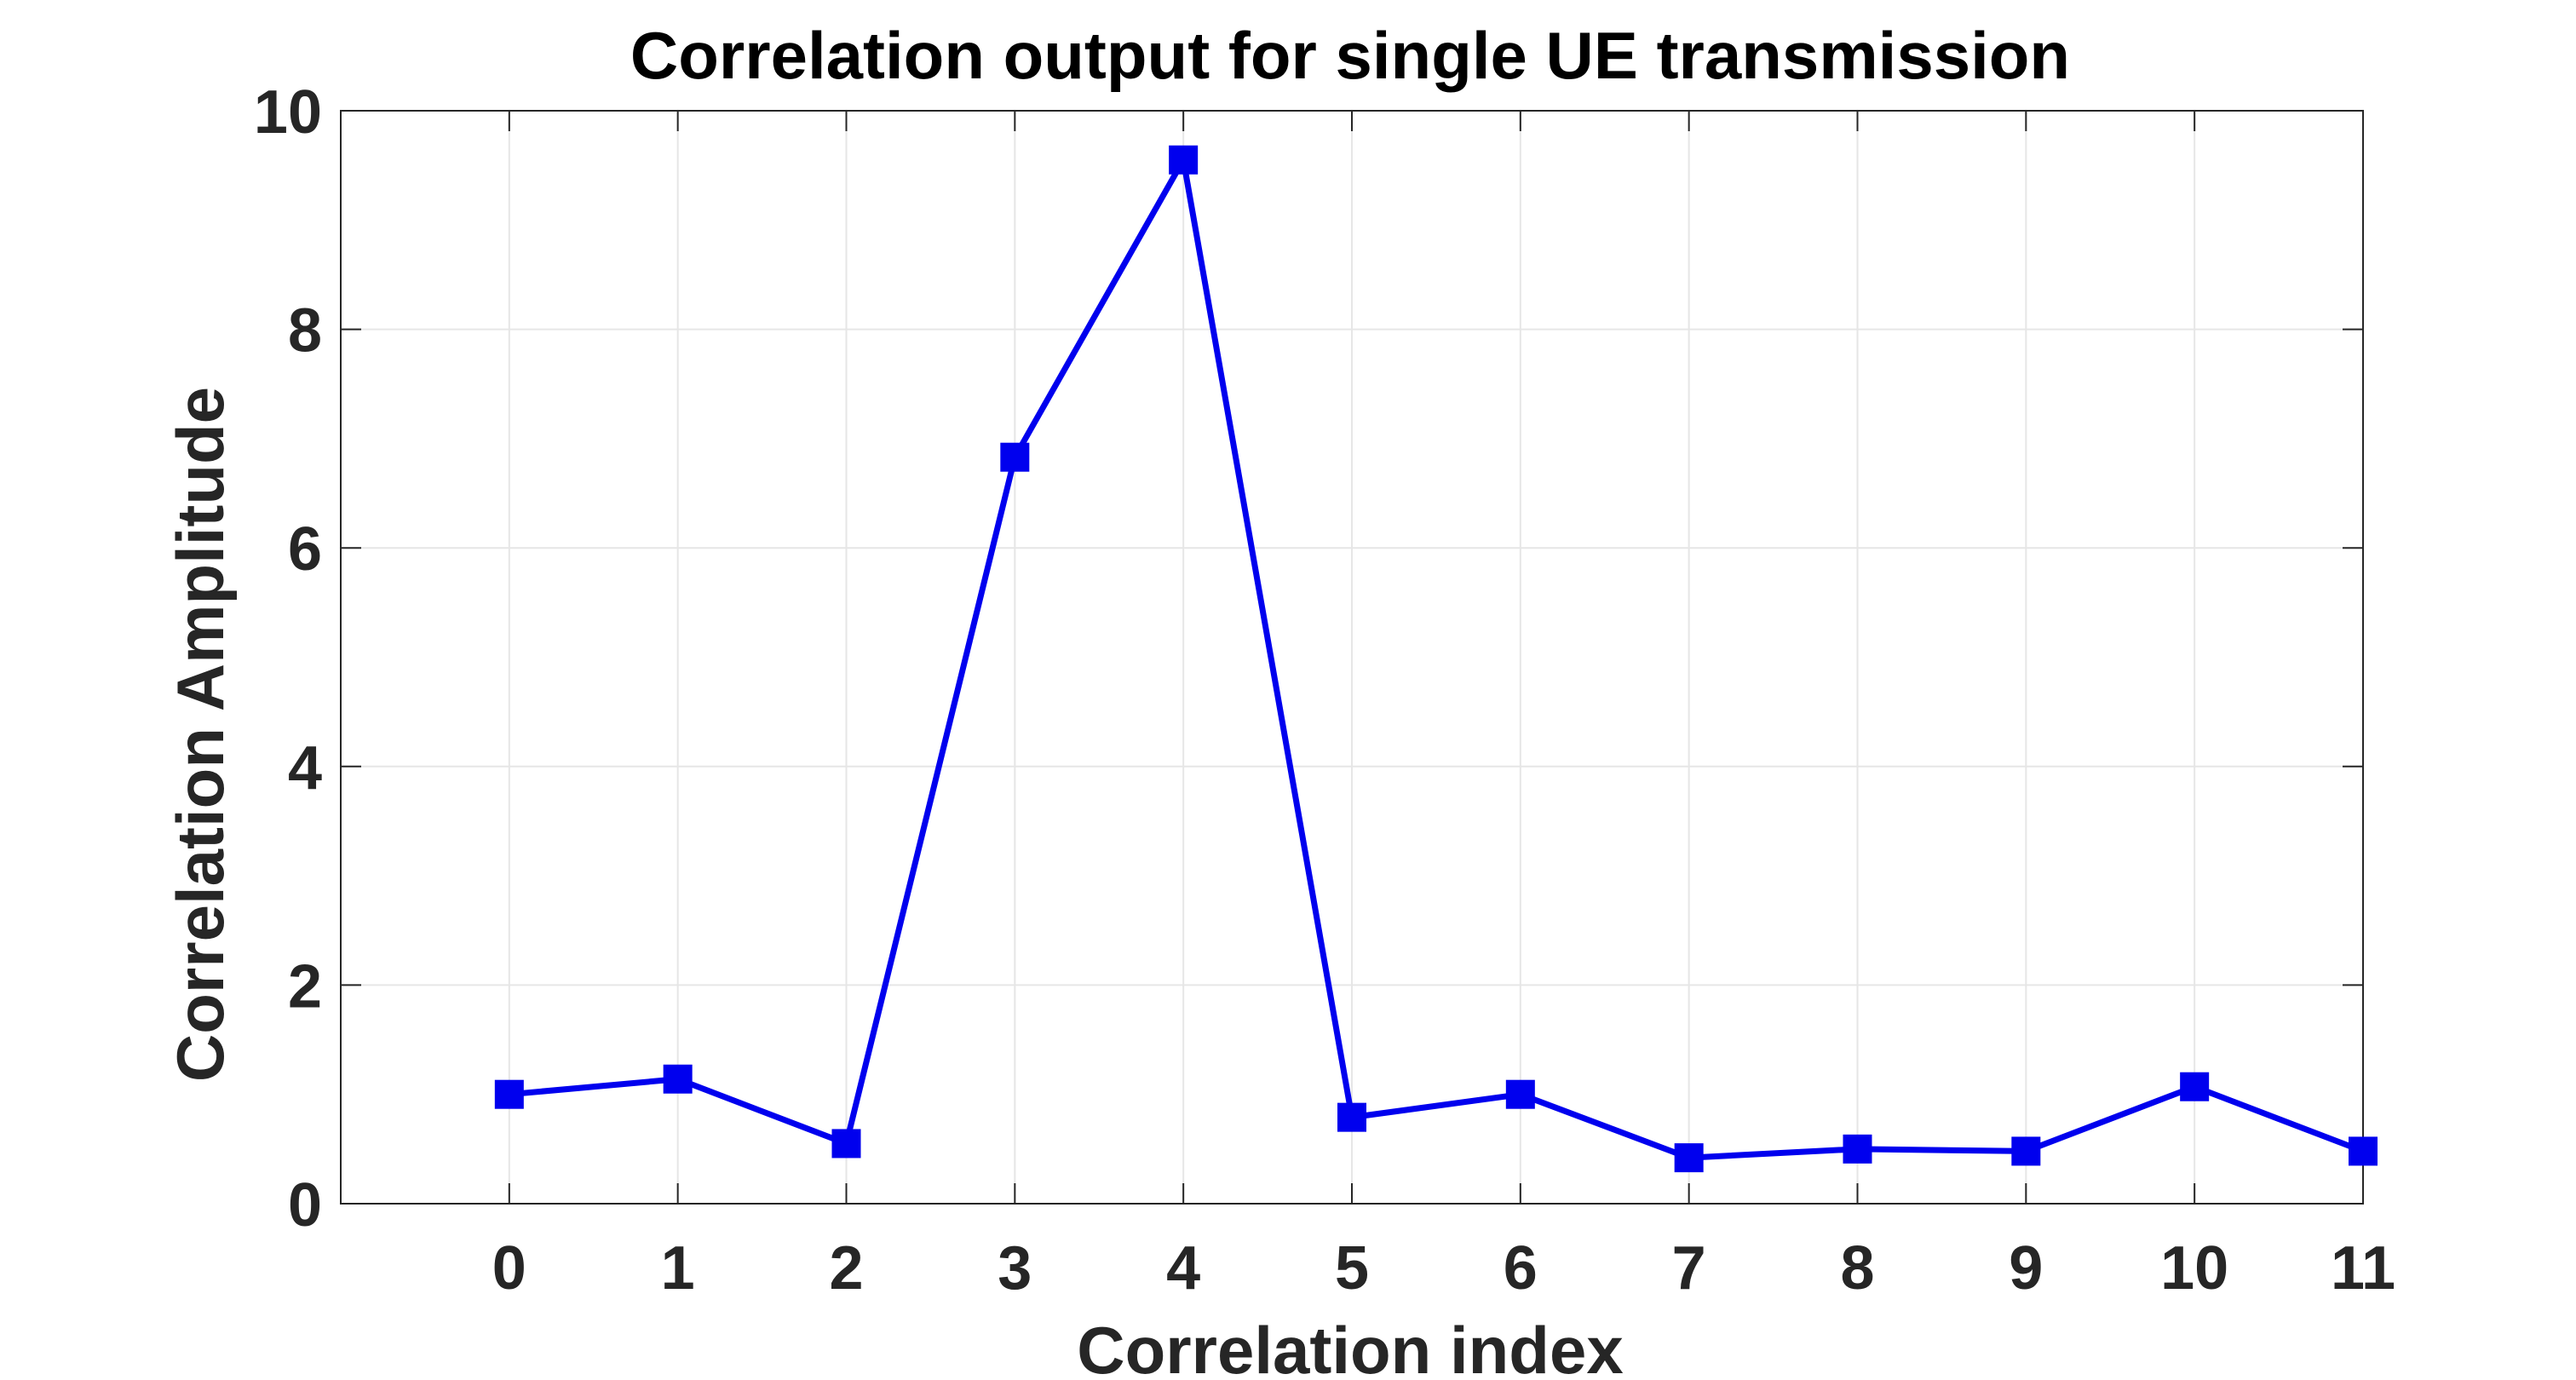 The height and width of the screenshot is (1380, 2576). Describe the element at coordinates (1857, 1268) in the screenshot. I see `x-tick-label: 8` at that location.